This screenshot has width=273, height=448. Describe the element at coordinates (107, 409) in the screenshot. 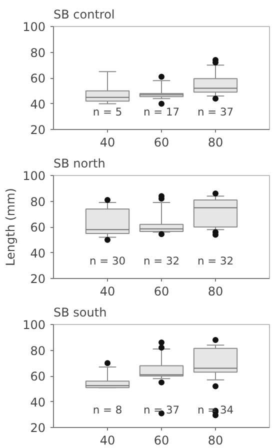

I see `annotation: n = 8` at that location.